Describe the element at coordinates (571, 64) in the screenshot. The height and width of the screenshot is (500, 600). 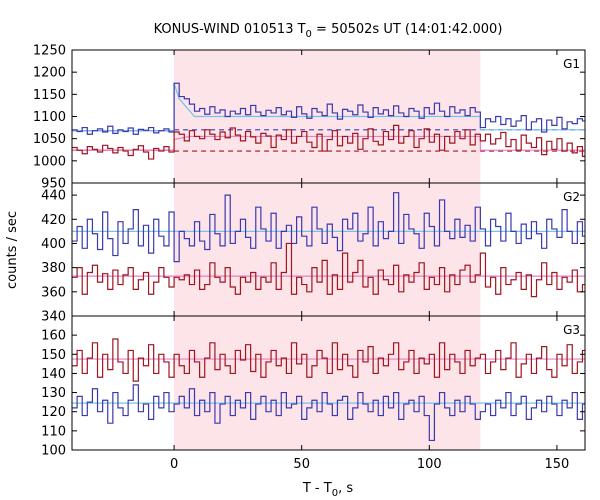
I see `panel-label: G1` at that location.